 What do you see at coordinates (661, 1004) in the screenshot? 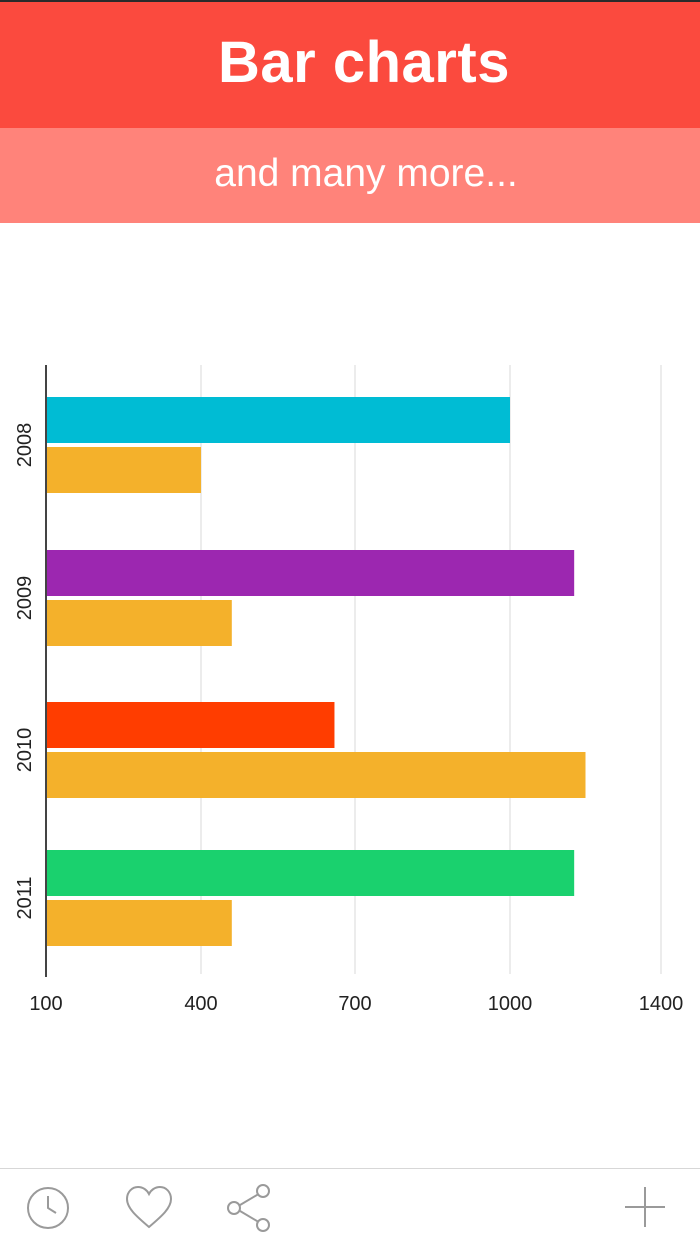
I see `x-tick-label-1400: 1400` at bounding box center [661, 1004].